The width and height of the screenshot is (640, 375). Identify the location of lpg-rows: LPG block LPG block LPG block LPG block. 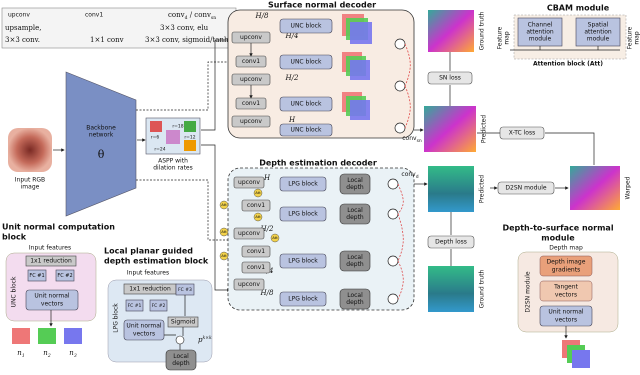
(303, 241).